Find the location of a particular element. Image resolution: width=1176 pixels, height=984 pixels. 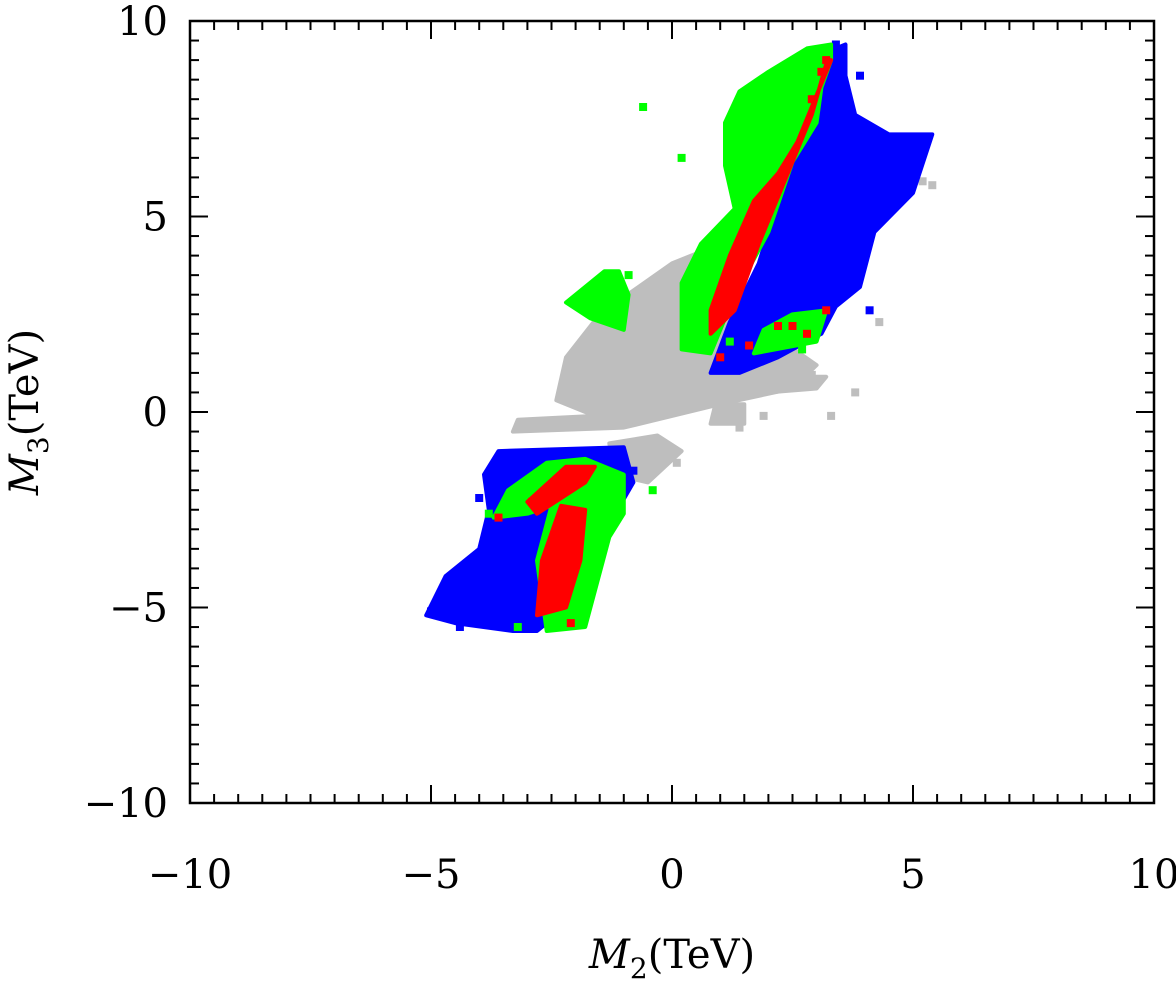

y-tick-label: 5 is located at coordinates (155, 218).